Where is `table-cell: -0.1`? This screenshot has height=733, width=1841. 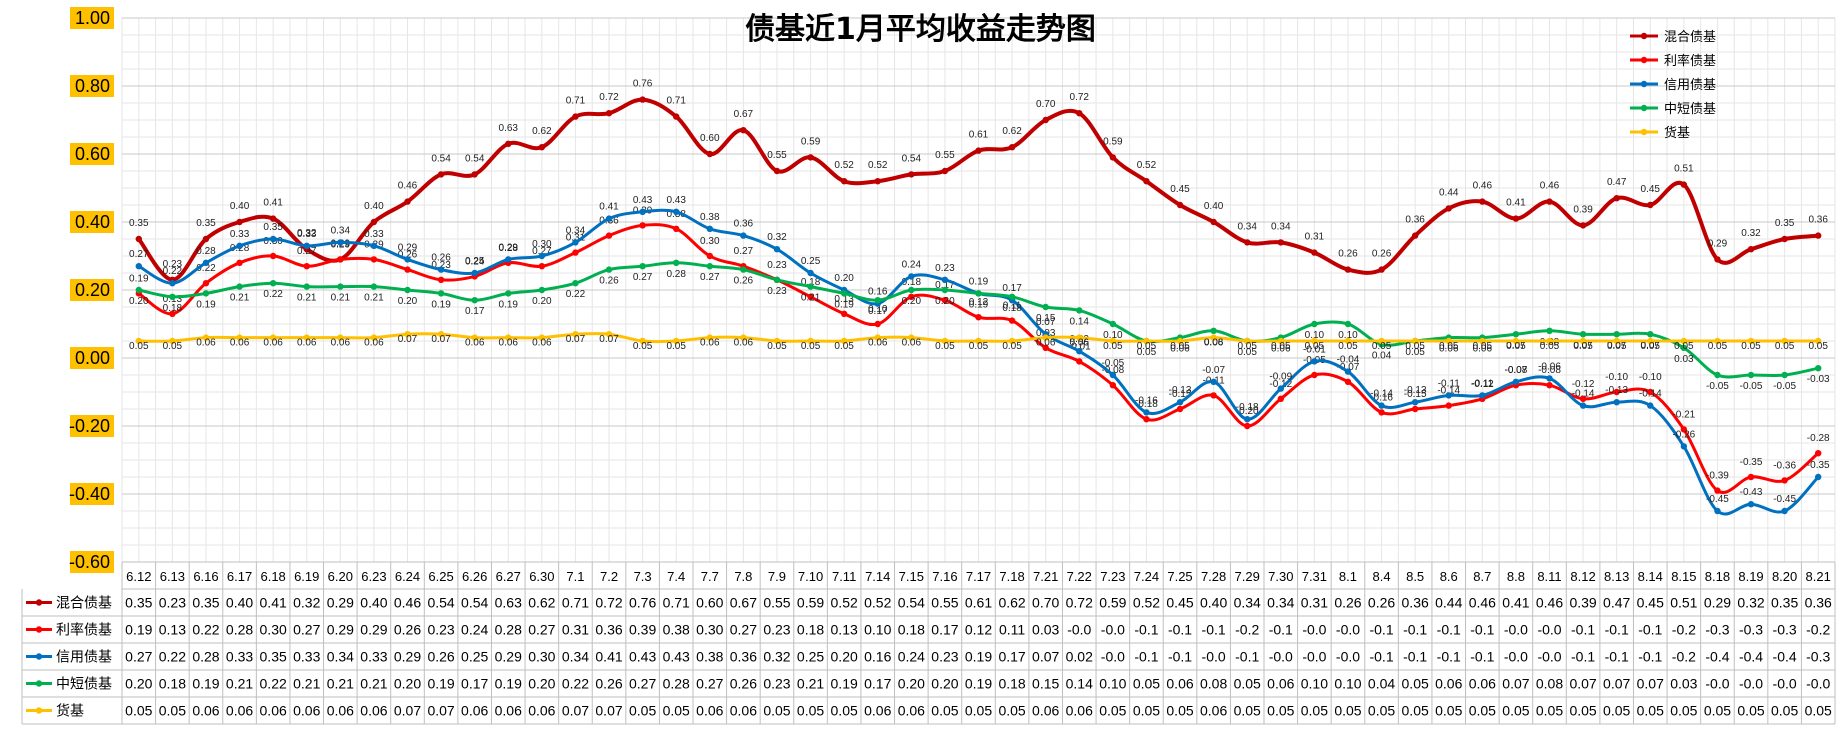
table-cell: -0.1 is located at coordinates (1281, 630).